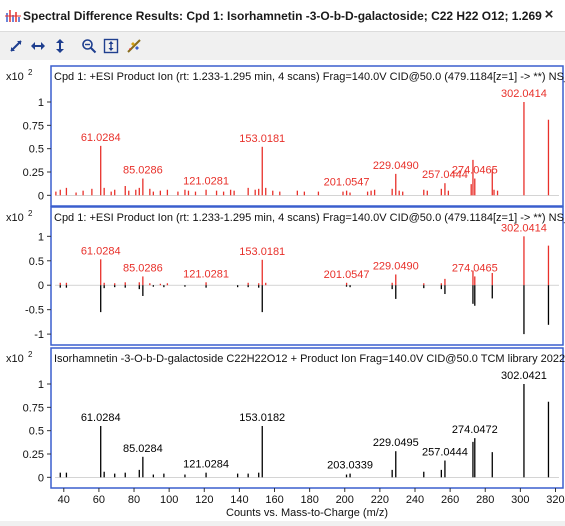 The width and height of the screenshot is (565, 526). I want to click on x-tick-label: 180, so click(309, 500).